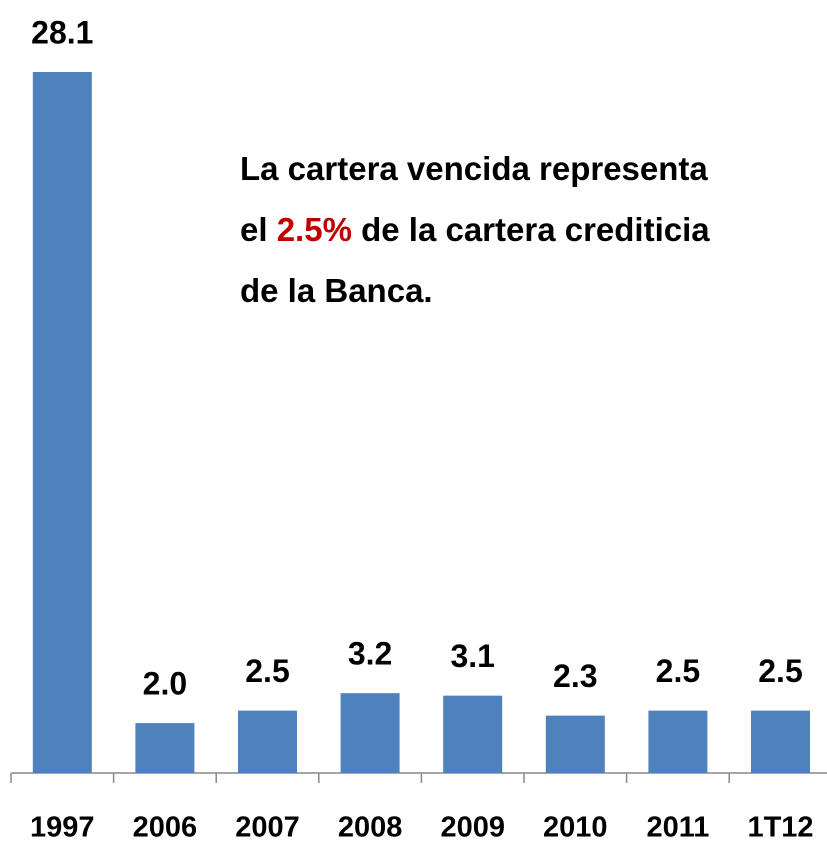 This screenshot has width=827, height=844. What do you see at coordinates (677, 828) in the screenshot?
I see `x-tick-label: 2011` at bounding box center [677, 828].